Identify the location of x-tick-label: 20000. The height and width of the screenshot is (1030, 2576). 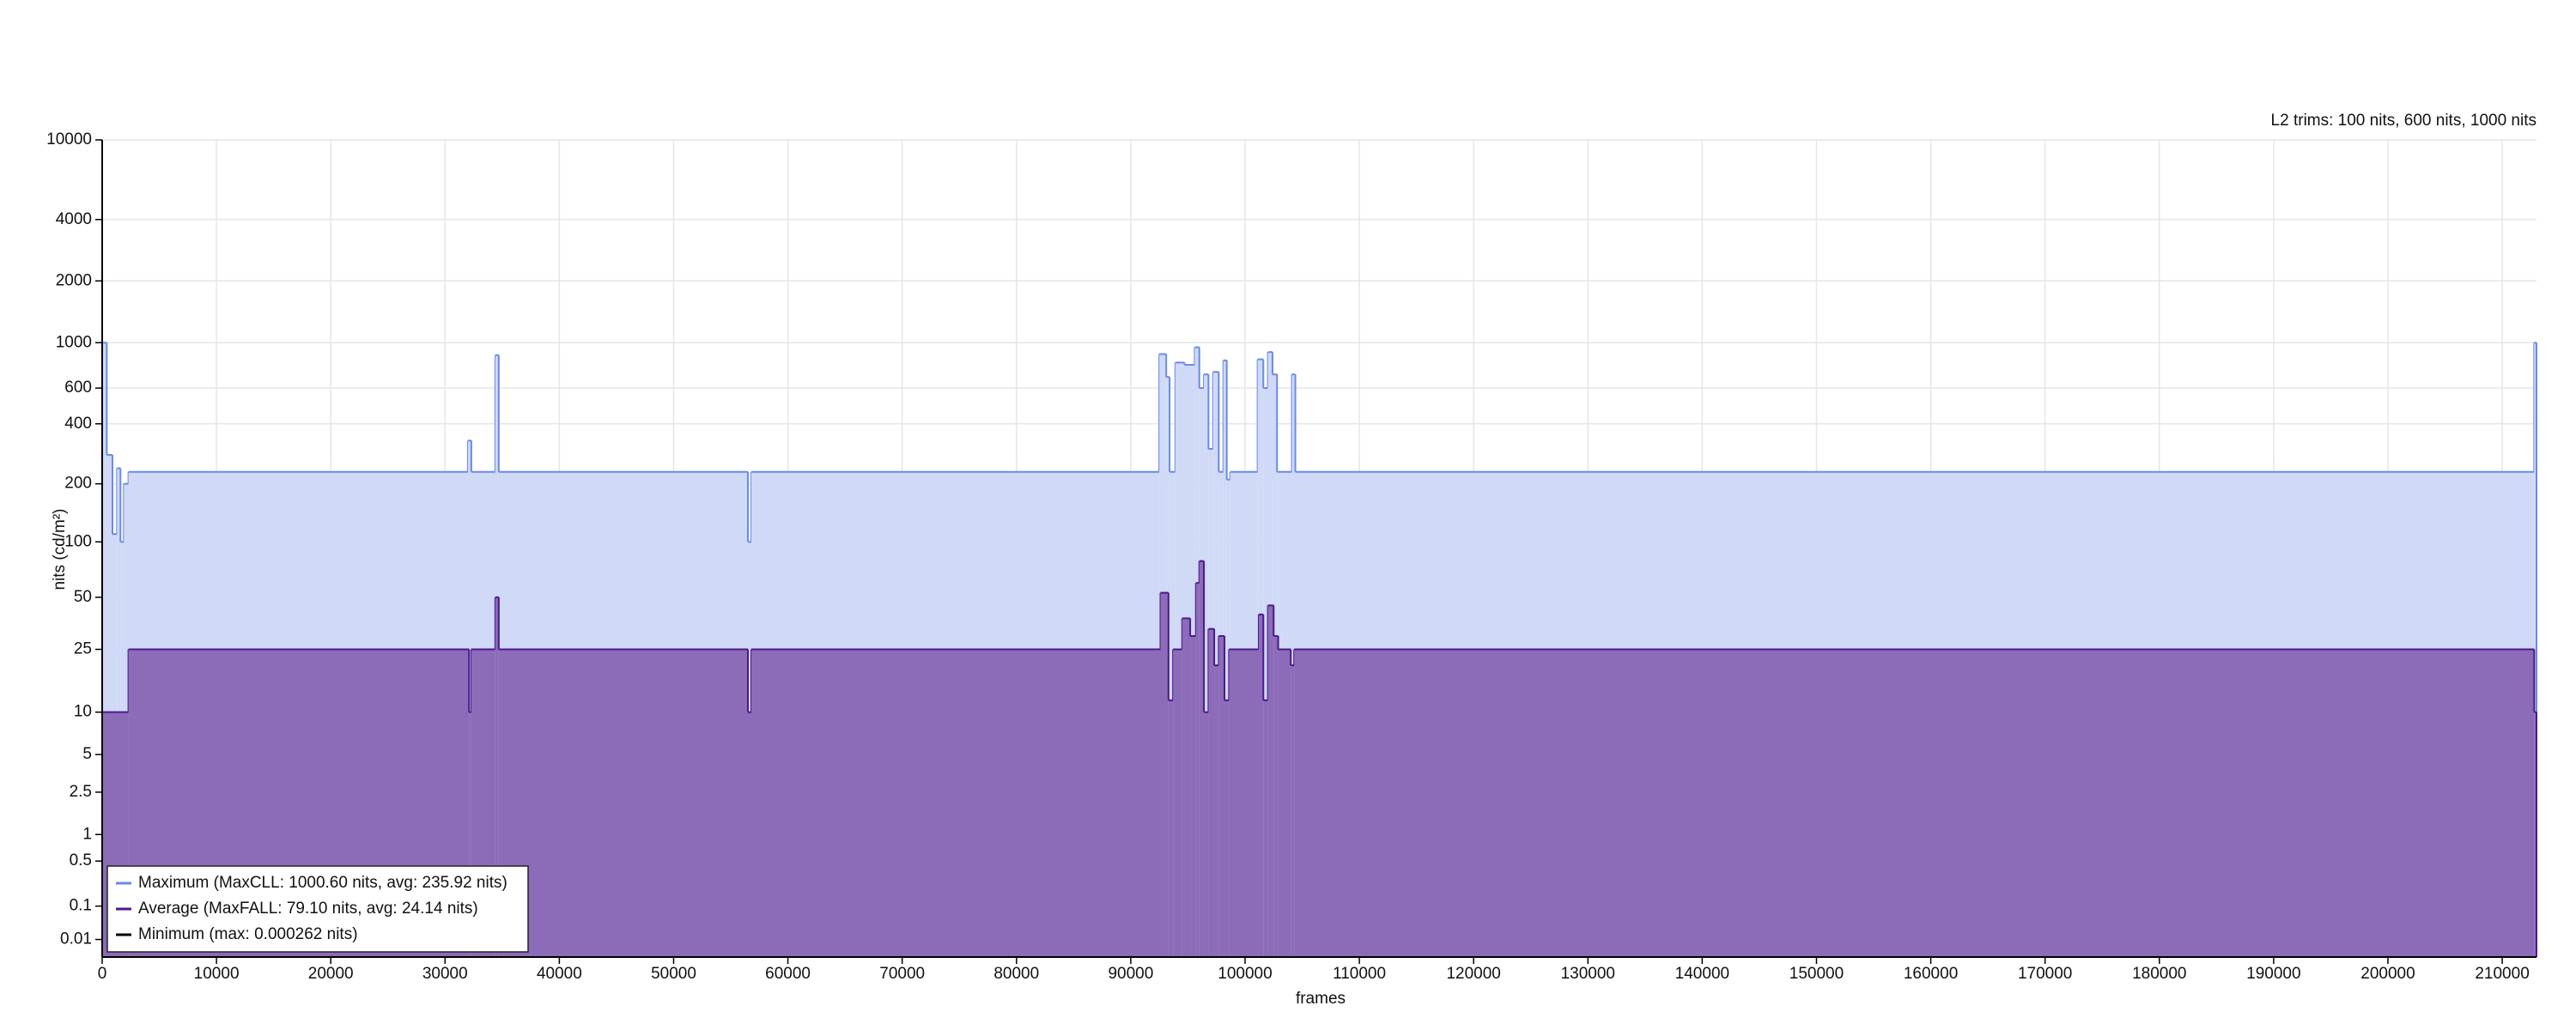
(331, 974).